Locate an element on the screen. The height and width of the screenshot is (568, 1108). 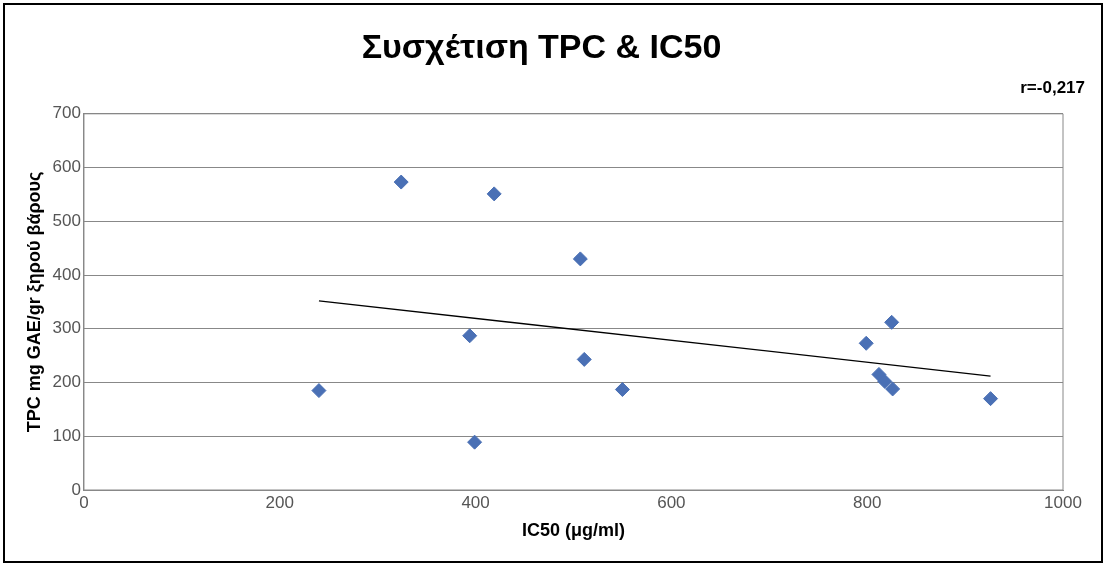
y-tick-label: 0 is located at coordinates (76, 489).